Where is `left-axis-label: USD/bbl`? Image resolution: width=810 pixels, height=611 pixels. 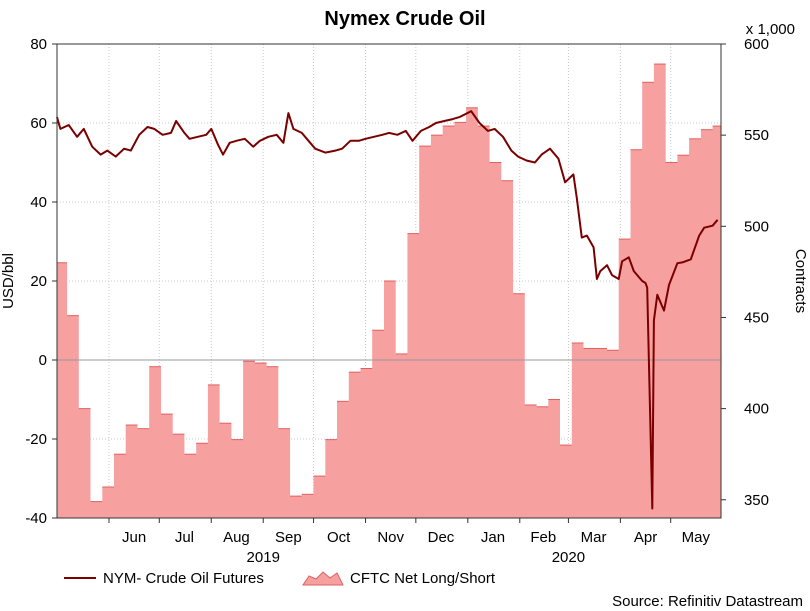
left-axis-label: USD/bbl is located at coordinates (8, 281).